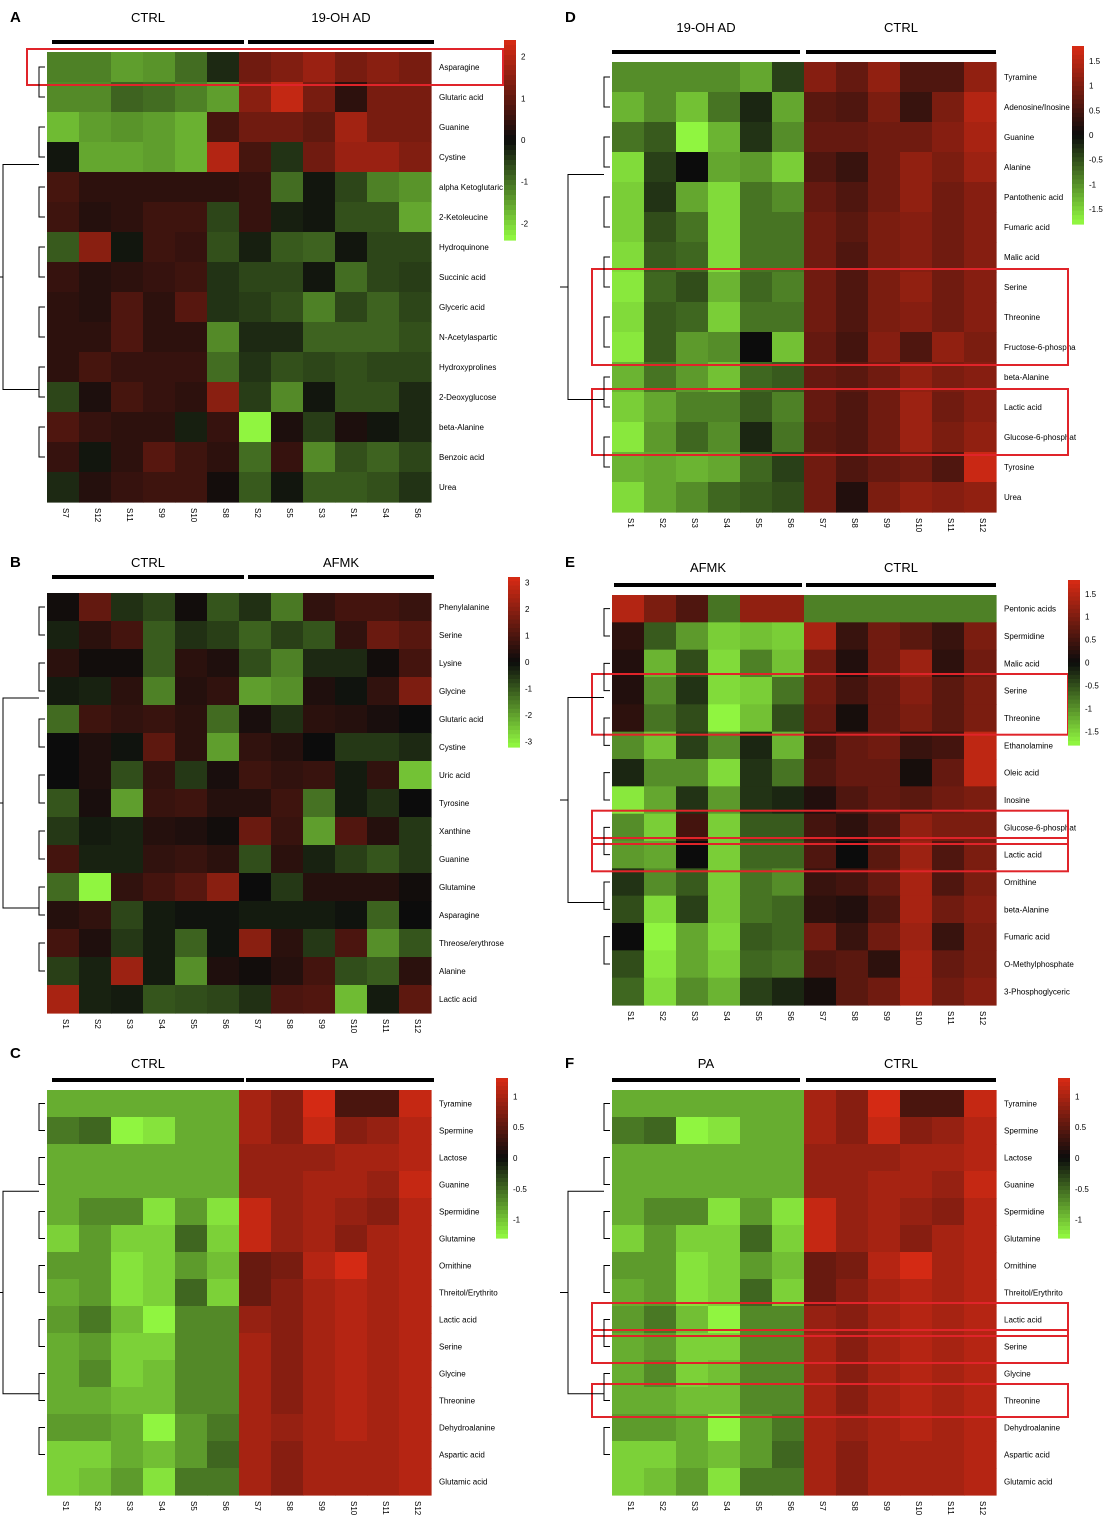 This screenshot has width=1105, height=1521. I want to click on panel-letter: A, so click(15, 17).